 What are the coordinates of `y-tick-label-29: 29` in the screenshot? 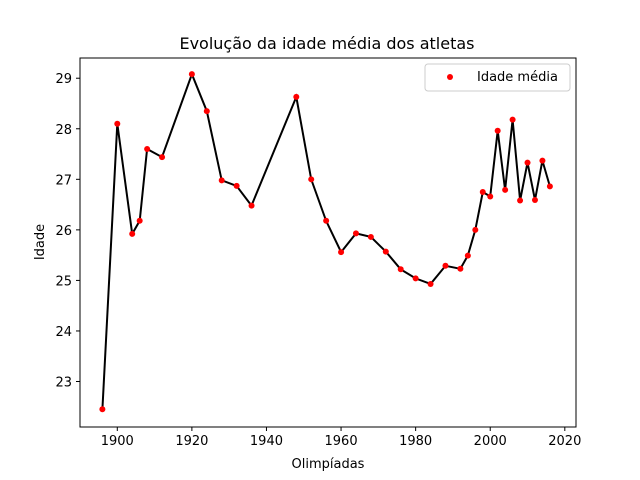 It's located at (63, 79).